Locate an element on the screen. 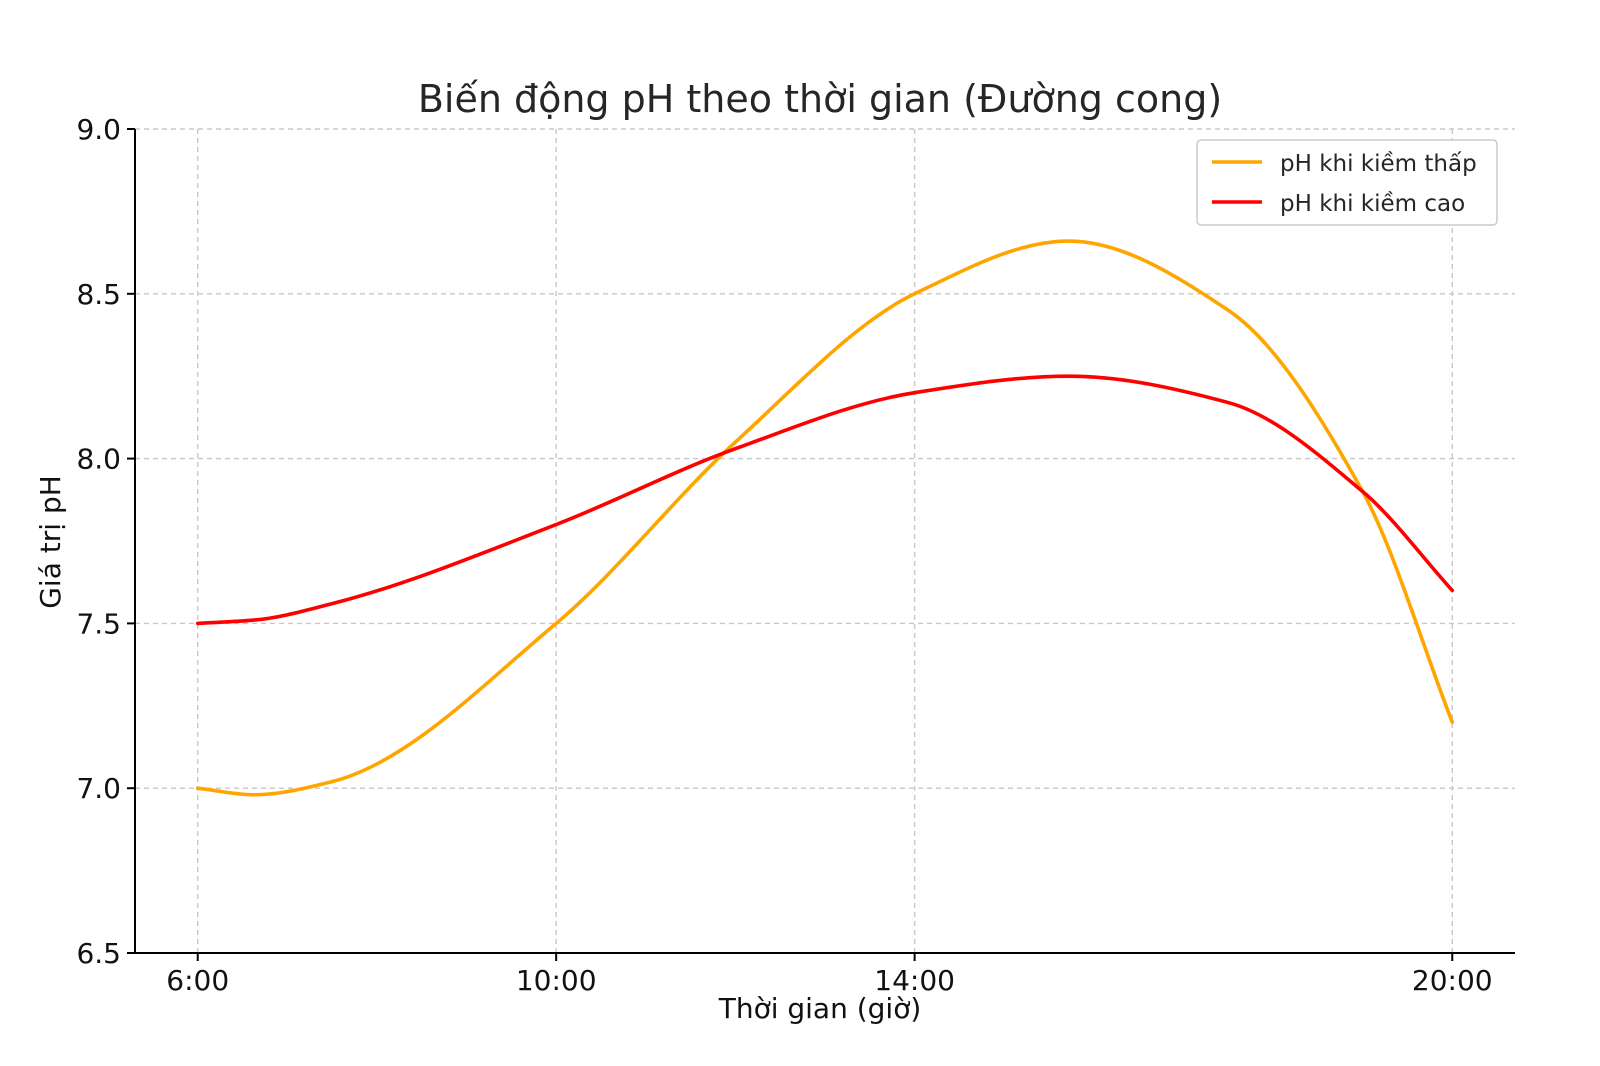 The height and width of the screenshot is (1066, 1600). x-tick-label: 14:00 is located at coordinates (914, 980).